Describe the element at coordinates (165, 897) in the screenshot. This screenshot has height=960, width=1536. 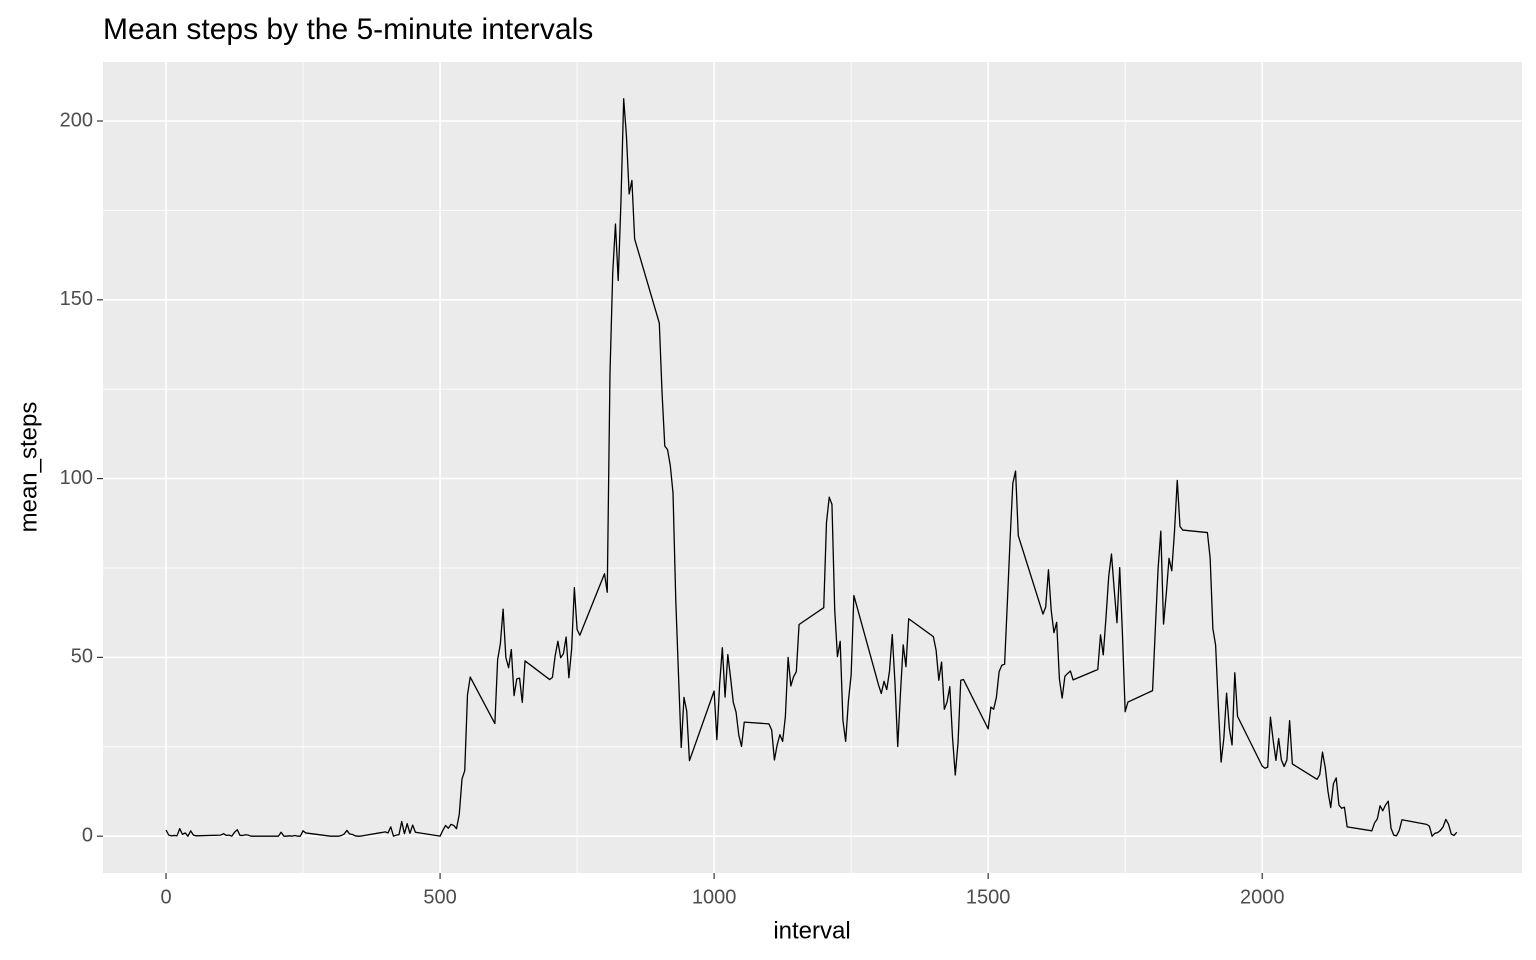
I see `x-tick-label: 0` at that location.